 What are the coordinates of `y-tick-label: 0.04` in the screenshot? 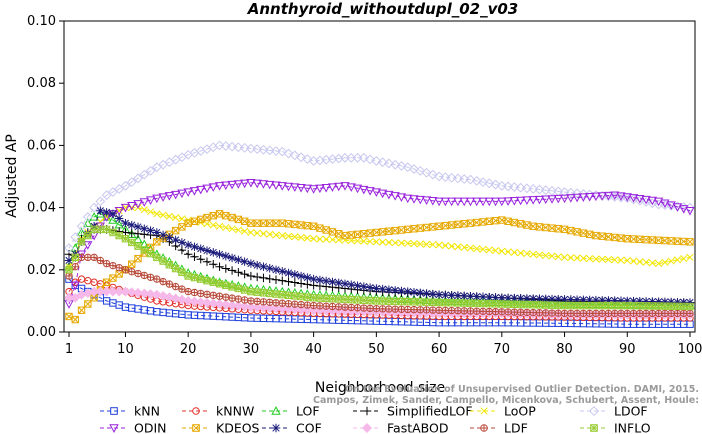 It's located at (41, 208).